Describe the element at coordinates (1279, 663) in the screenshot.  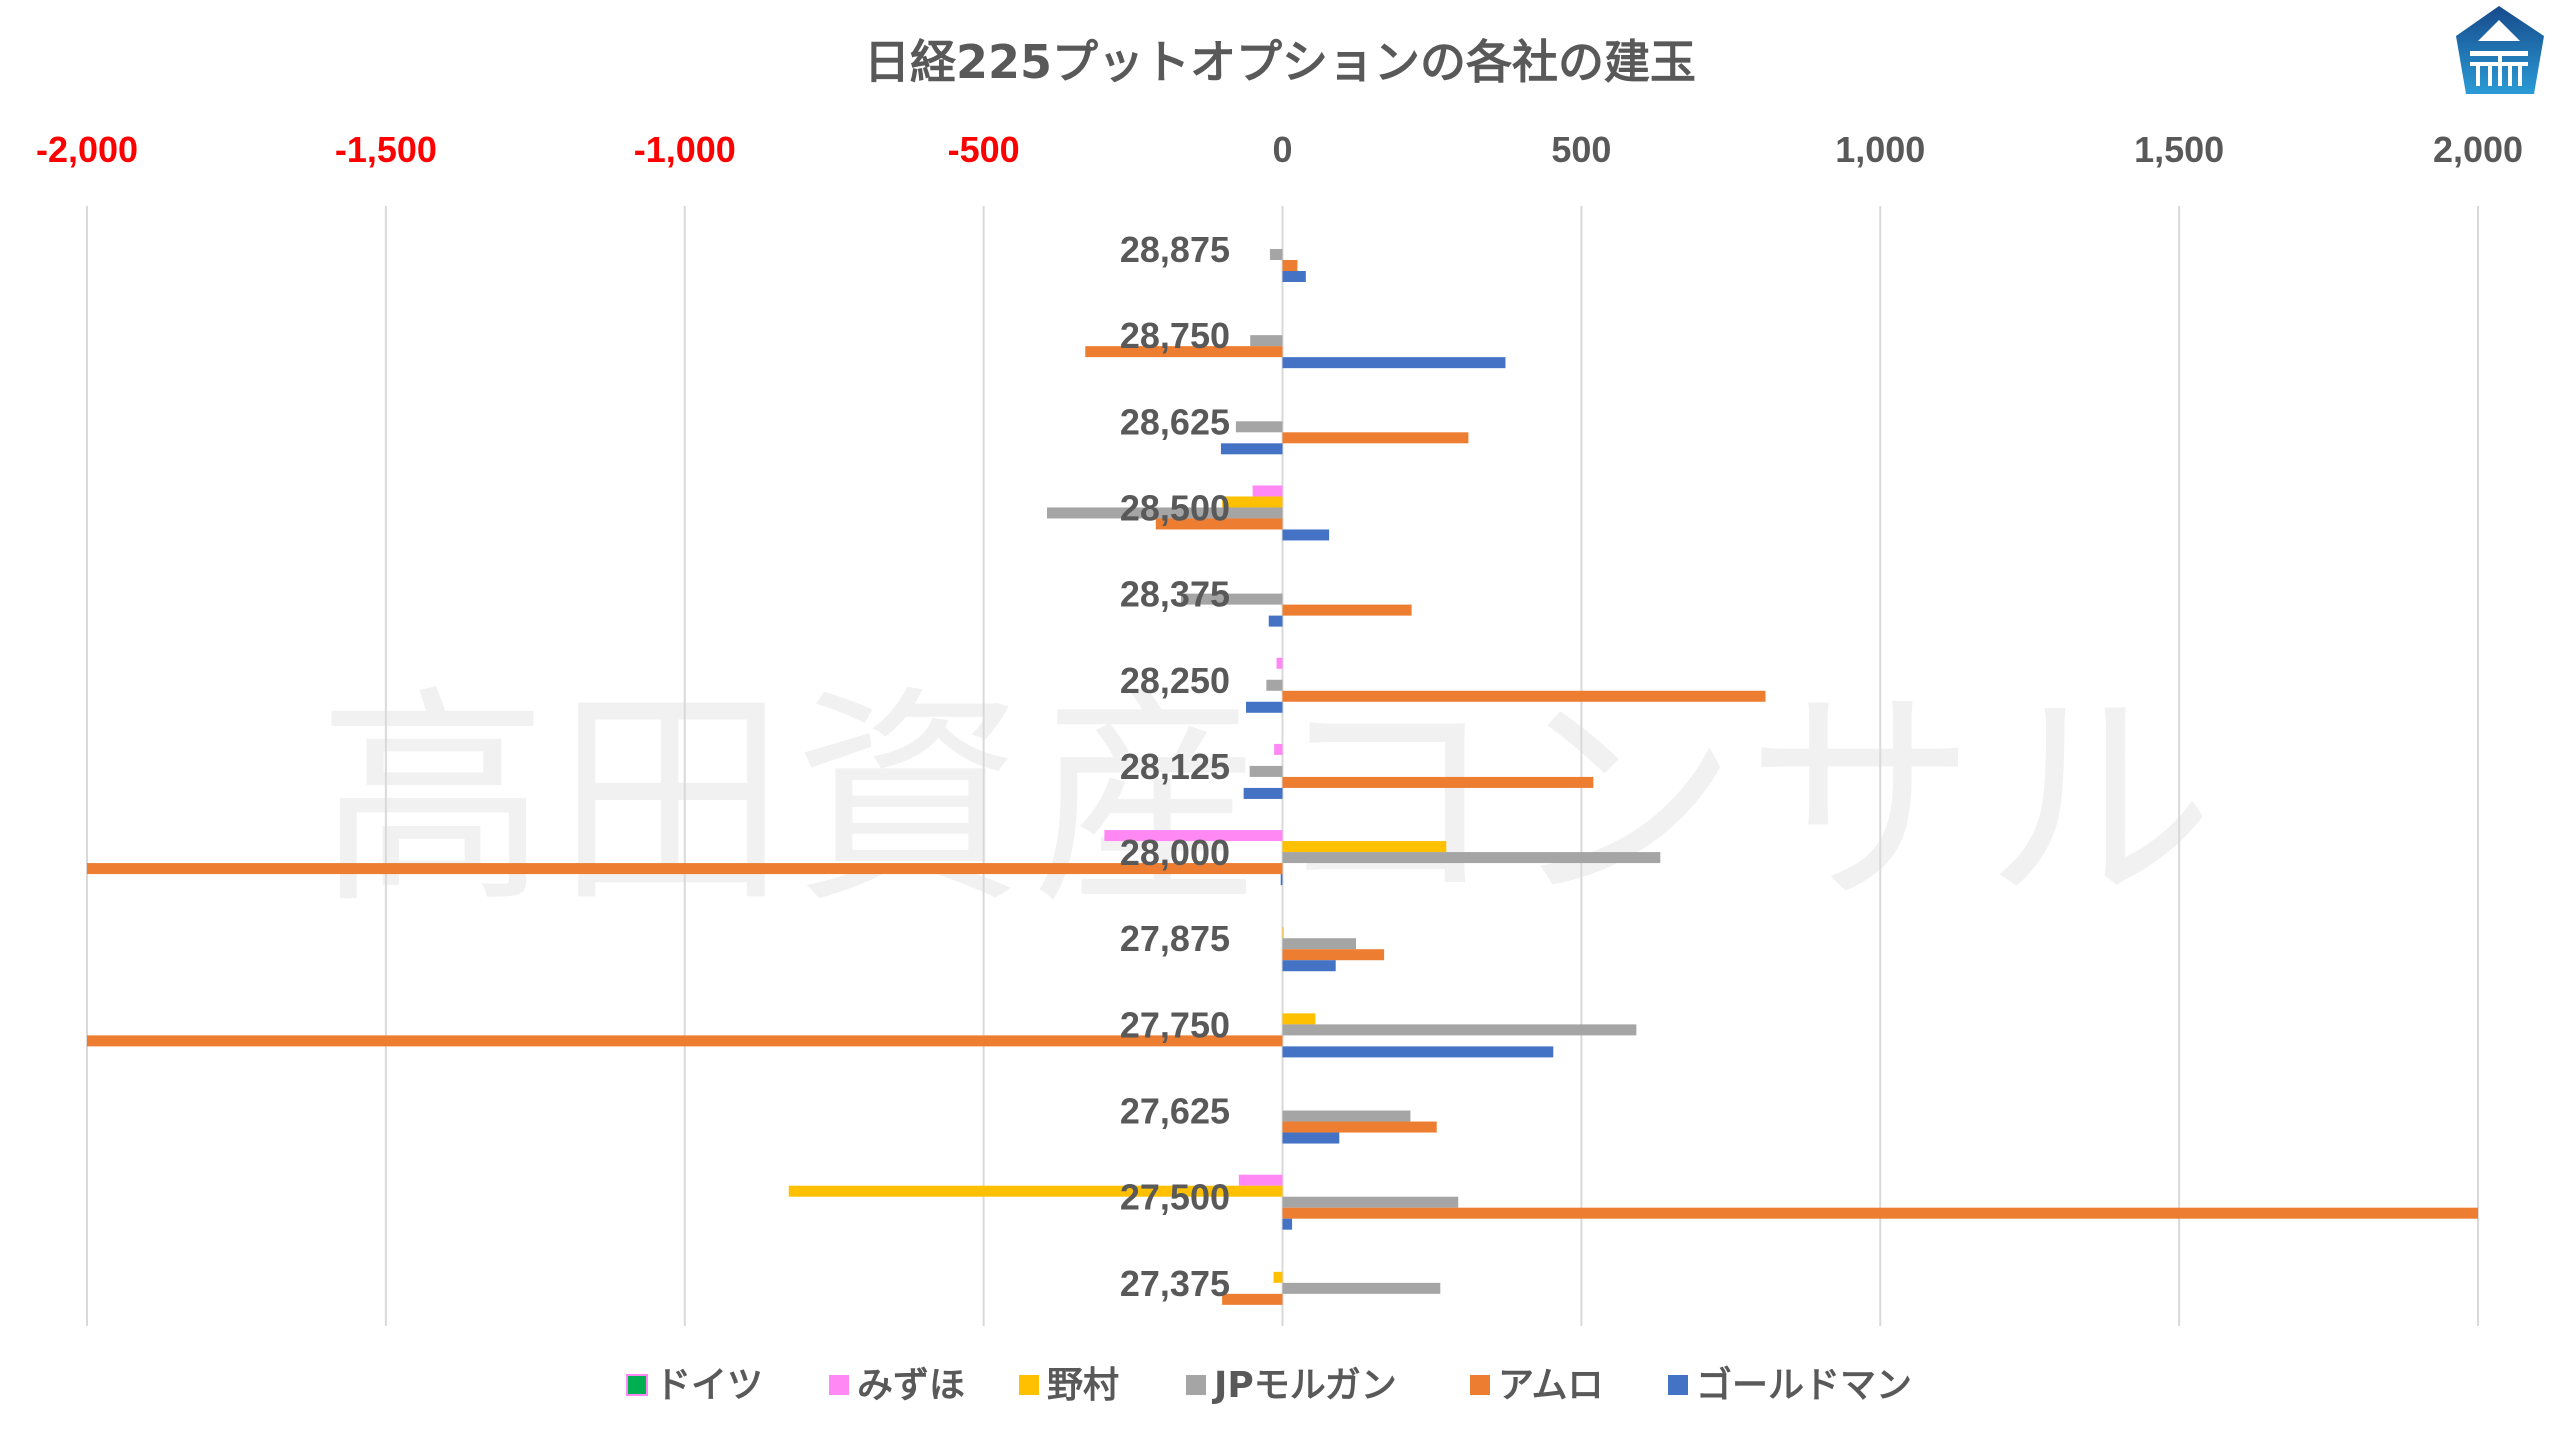
I see `bar-みずほ-28,250` at that location.